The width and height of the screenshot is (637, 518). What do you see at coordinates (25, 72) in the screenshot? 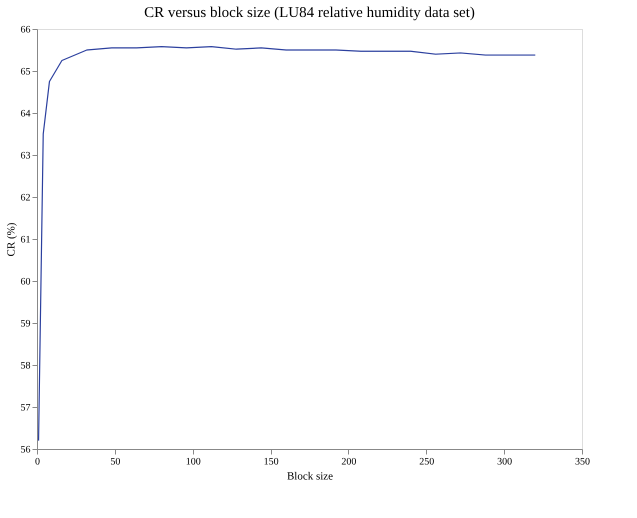
I see `y-tick-label: 65` at bounding box center [25, 72].